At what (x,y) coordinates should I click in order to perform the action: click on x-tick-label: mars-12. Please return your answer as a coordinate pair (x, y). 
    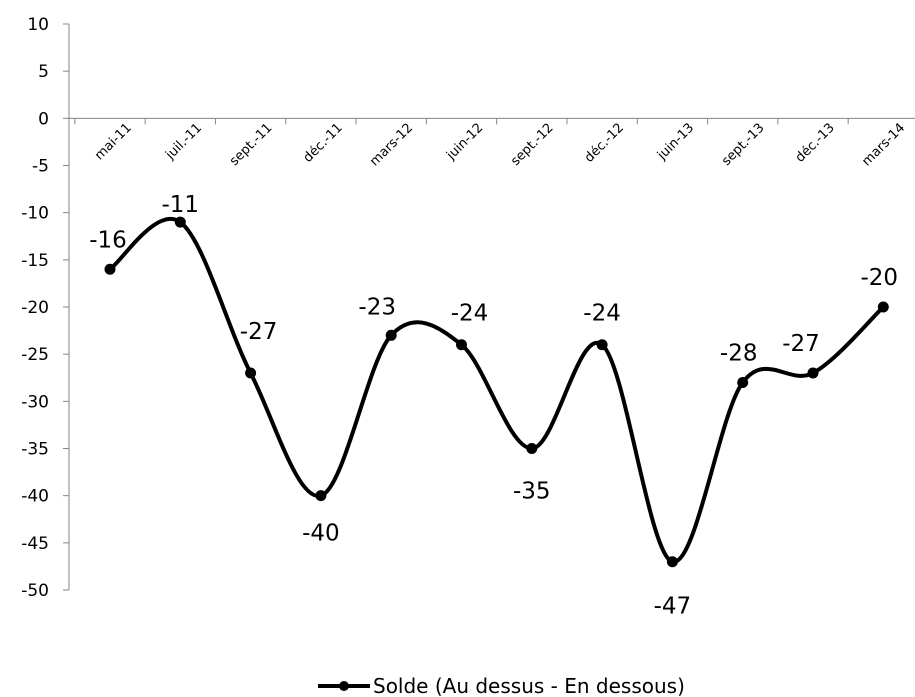
    Looking at the image, I should click on (391, 145).